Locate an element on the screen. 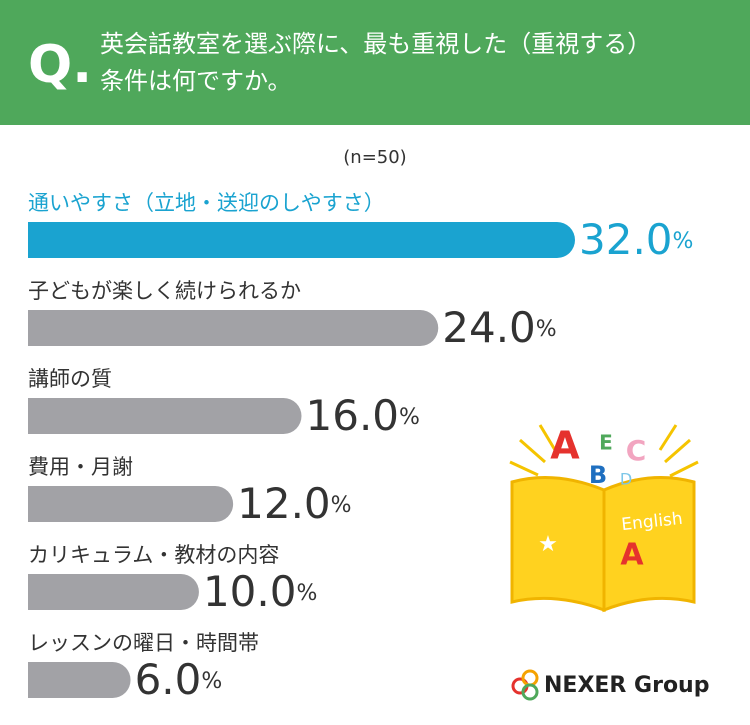 This screenshot has width=750, height=725. star: ★ is located at coordinates (548, 544).